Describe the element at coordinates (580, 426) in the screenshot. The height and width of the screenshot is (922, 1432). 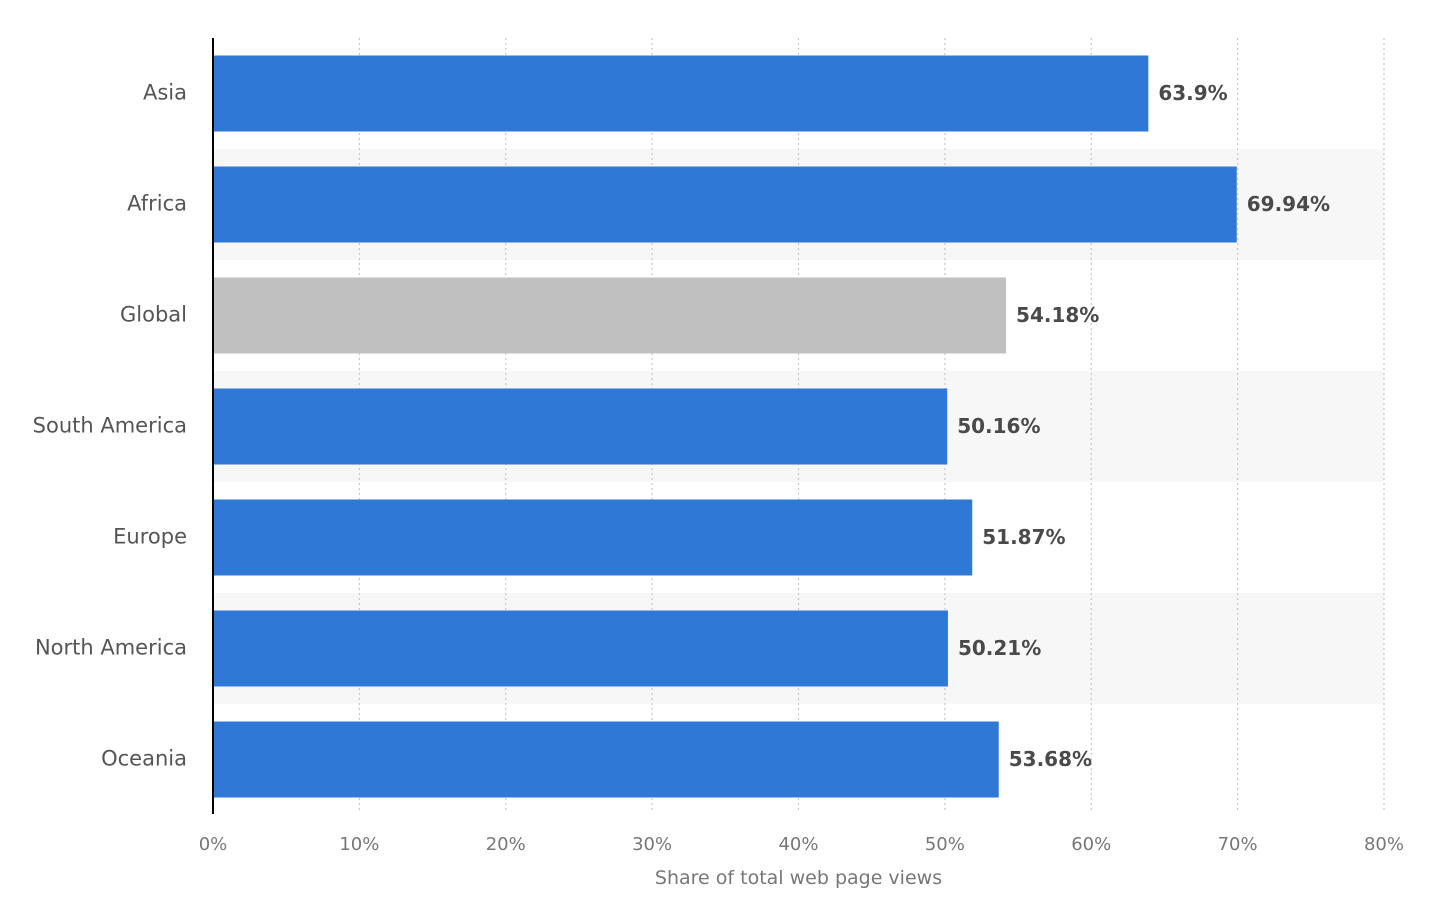
I see `bar-south-america` at that location.